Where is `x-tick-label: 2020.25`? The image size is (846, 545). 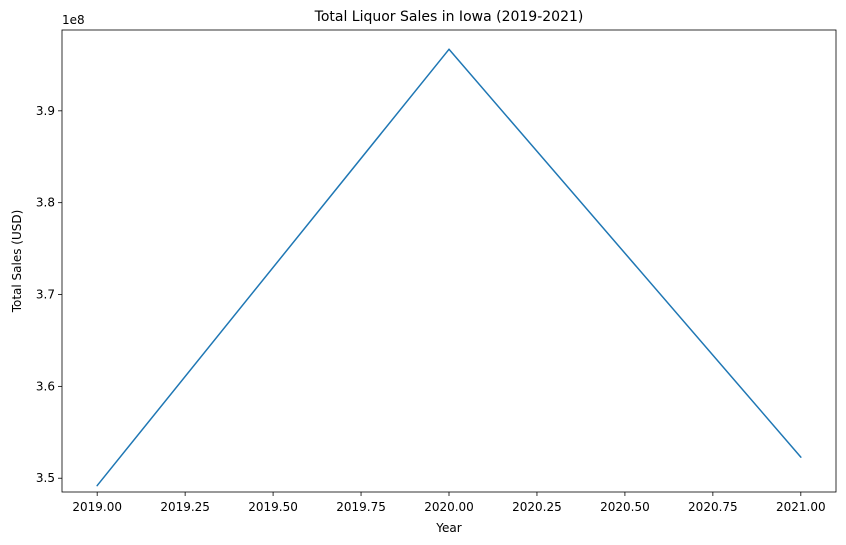
x-tick-label: 2020.25 is located at coordinates (537, 507).